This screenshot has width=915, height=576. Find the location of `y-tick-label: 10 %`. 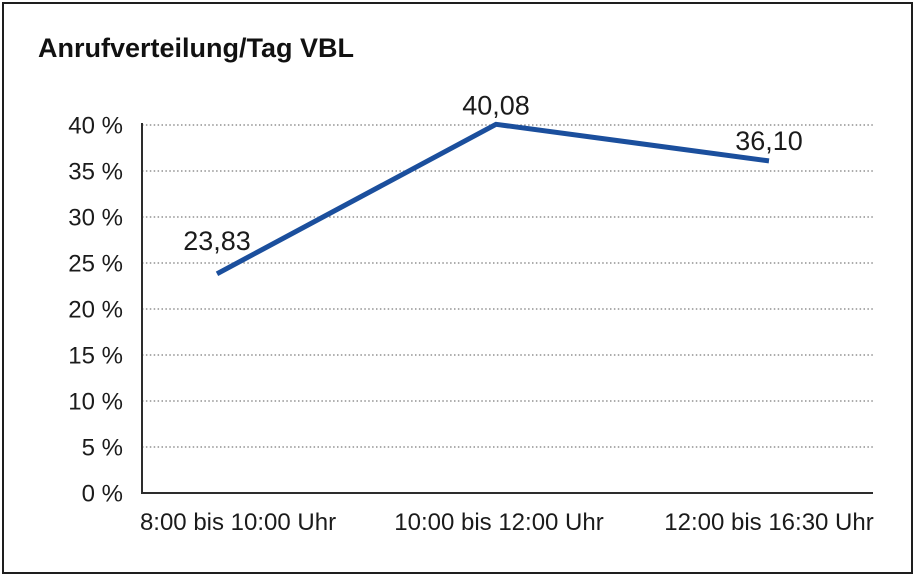

y-tick-label: 10 % is located at coordinates (95, 401).